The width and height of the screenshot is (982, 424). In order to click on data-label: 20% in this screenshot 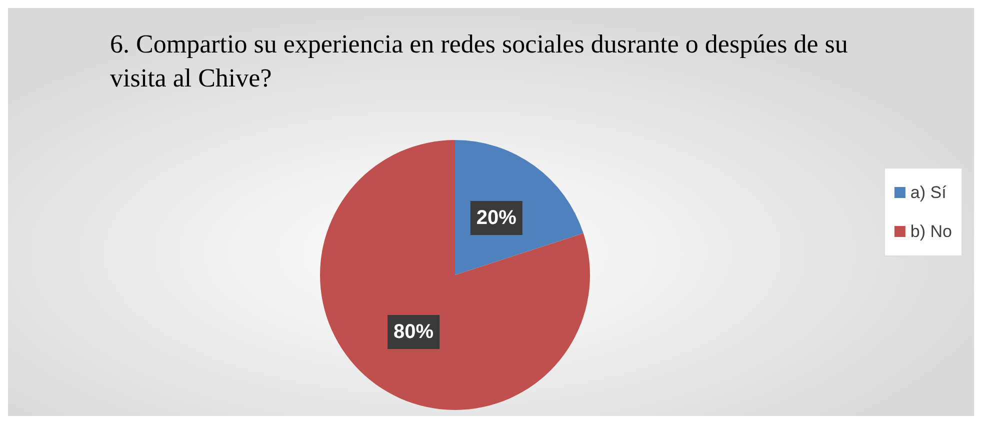, I will do `click(496, 217)`.